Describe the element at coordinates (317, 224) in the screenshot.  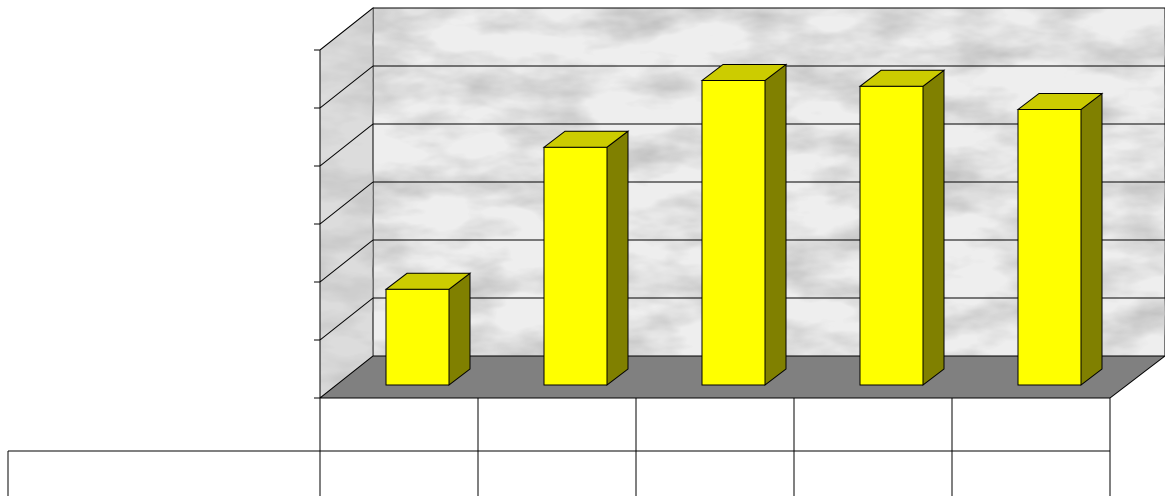
I see `y-axis-ticks` at that location.